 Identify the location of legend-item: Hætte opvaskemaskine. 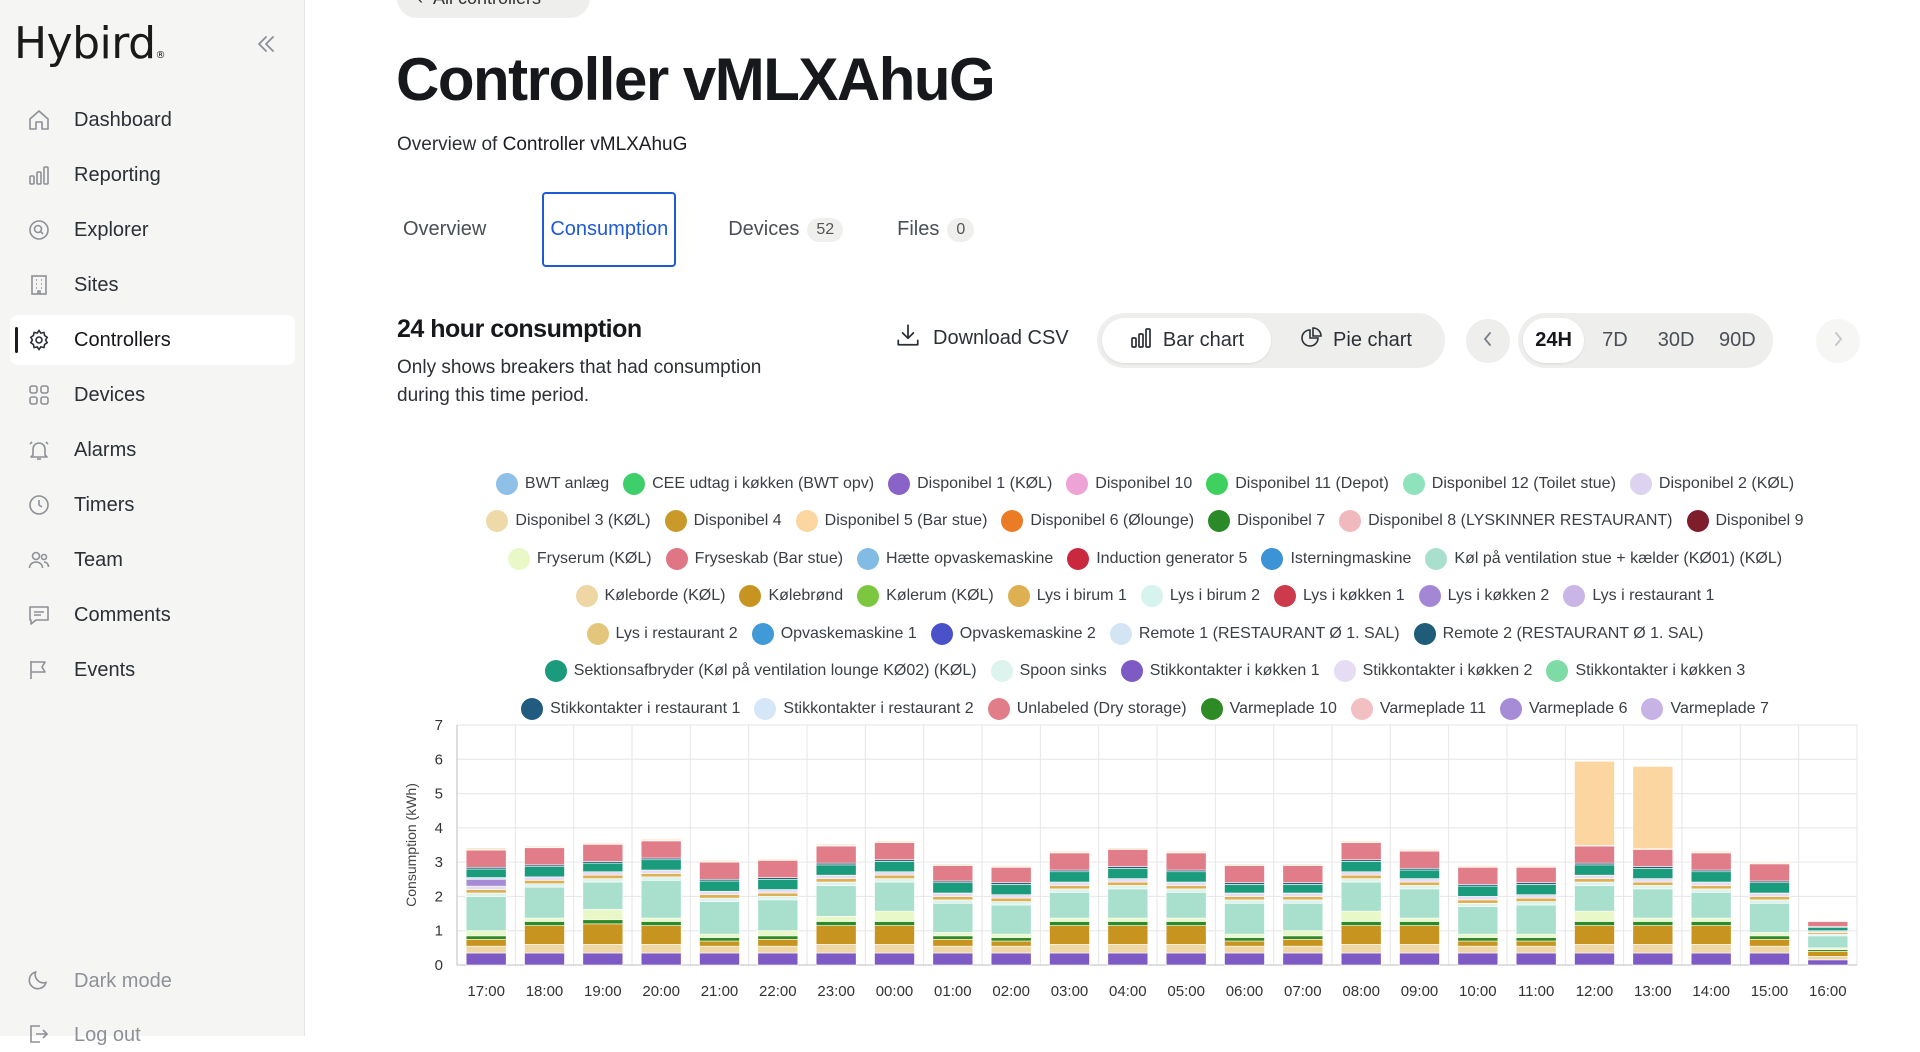
(955, 559).